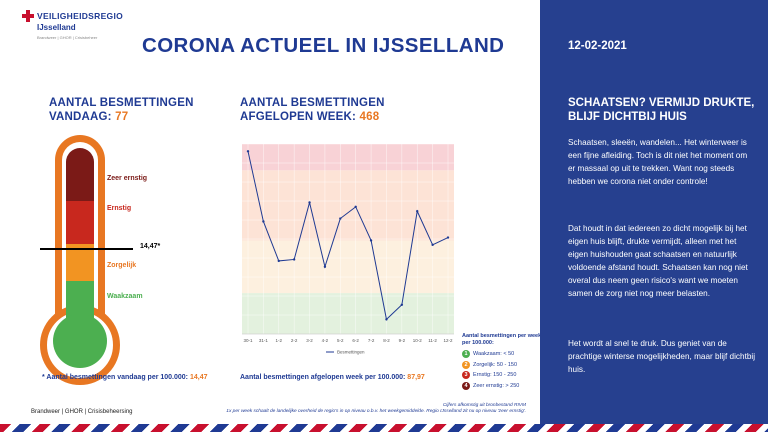 This screenshot has width=768, height=432. What do you see at coordinates (82, 412) in the screenshot?
I see `footer-text: Brandweer | GHOR | Crisisbeheersing` at bounding box center [82, 412].